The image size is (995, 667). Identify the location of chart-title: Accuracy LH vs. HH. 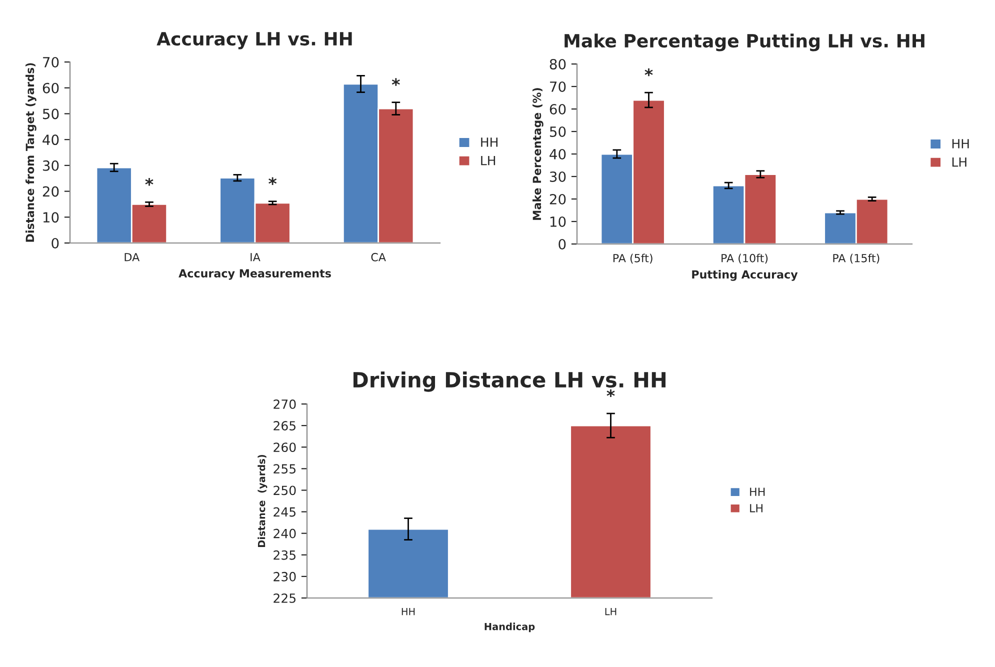
(254, 41).